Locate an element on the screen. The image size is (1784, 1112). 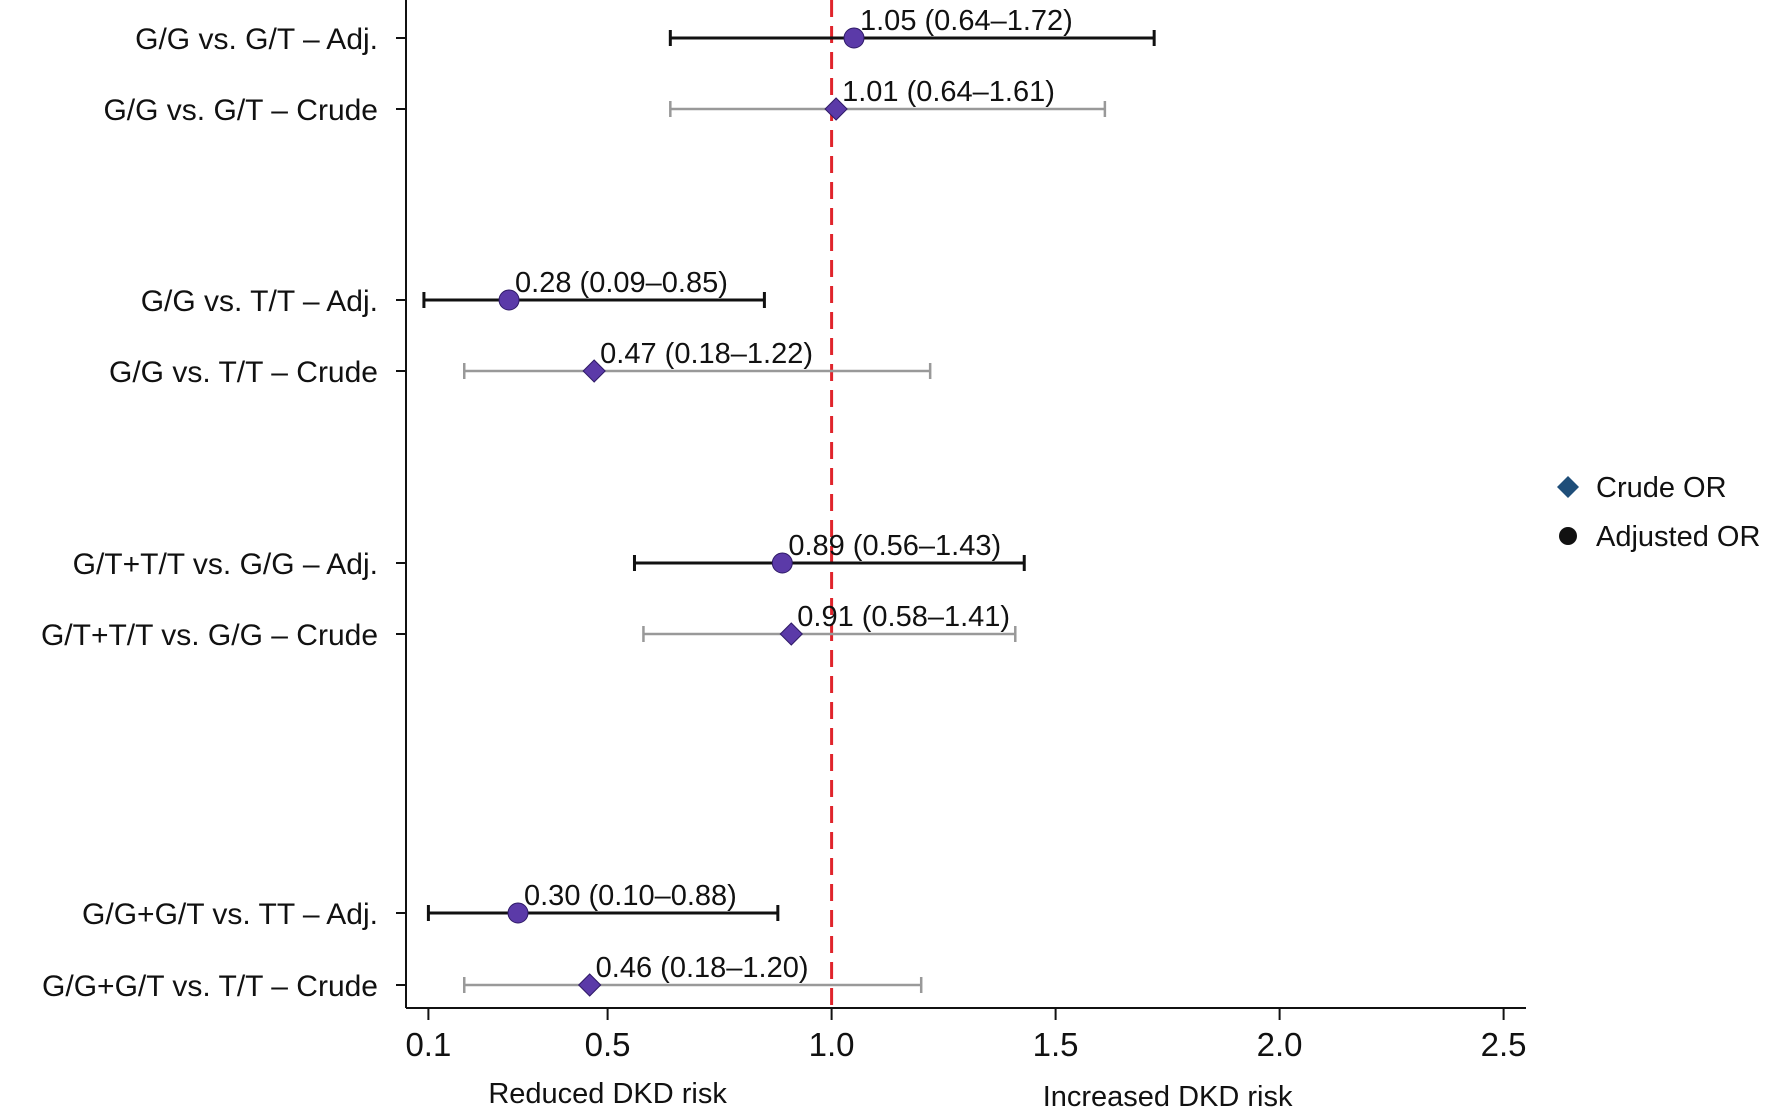
forest-row: G/G vs. T/T – Crude 0.47 (0.18–1.22) is located at coordinates (520, 363).